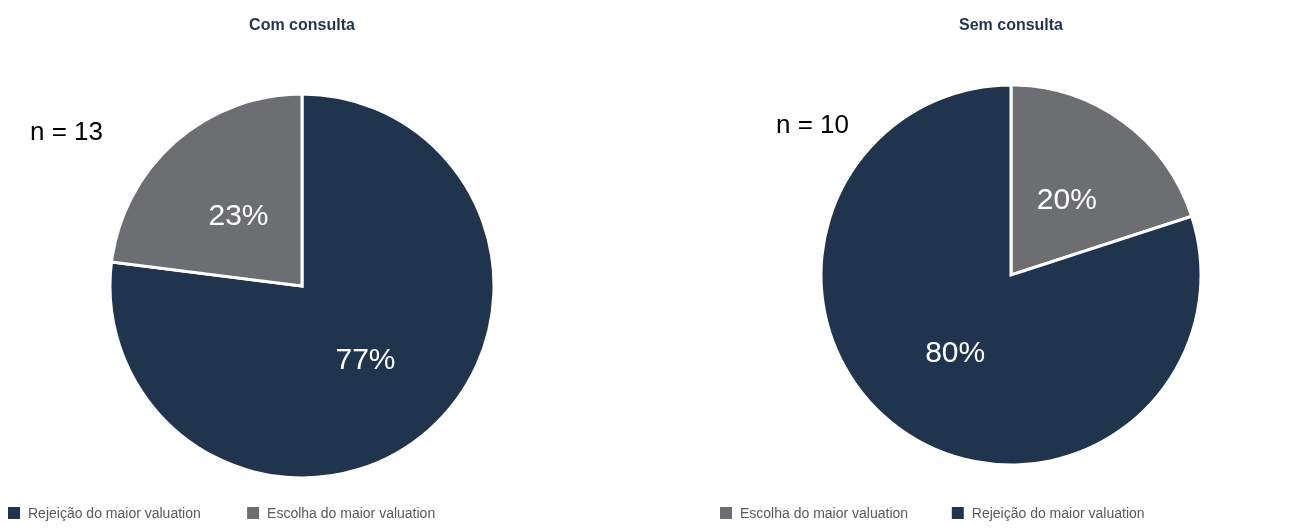  Describe the element at coordinates (813, 124) in the screenshot. I see `text: n = 10` at that location.